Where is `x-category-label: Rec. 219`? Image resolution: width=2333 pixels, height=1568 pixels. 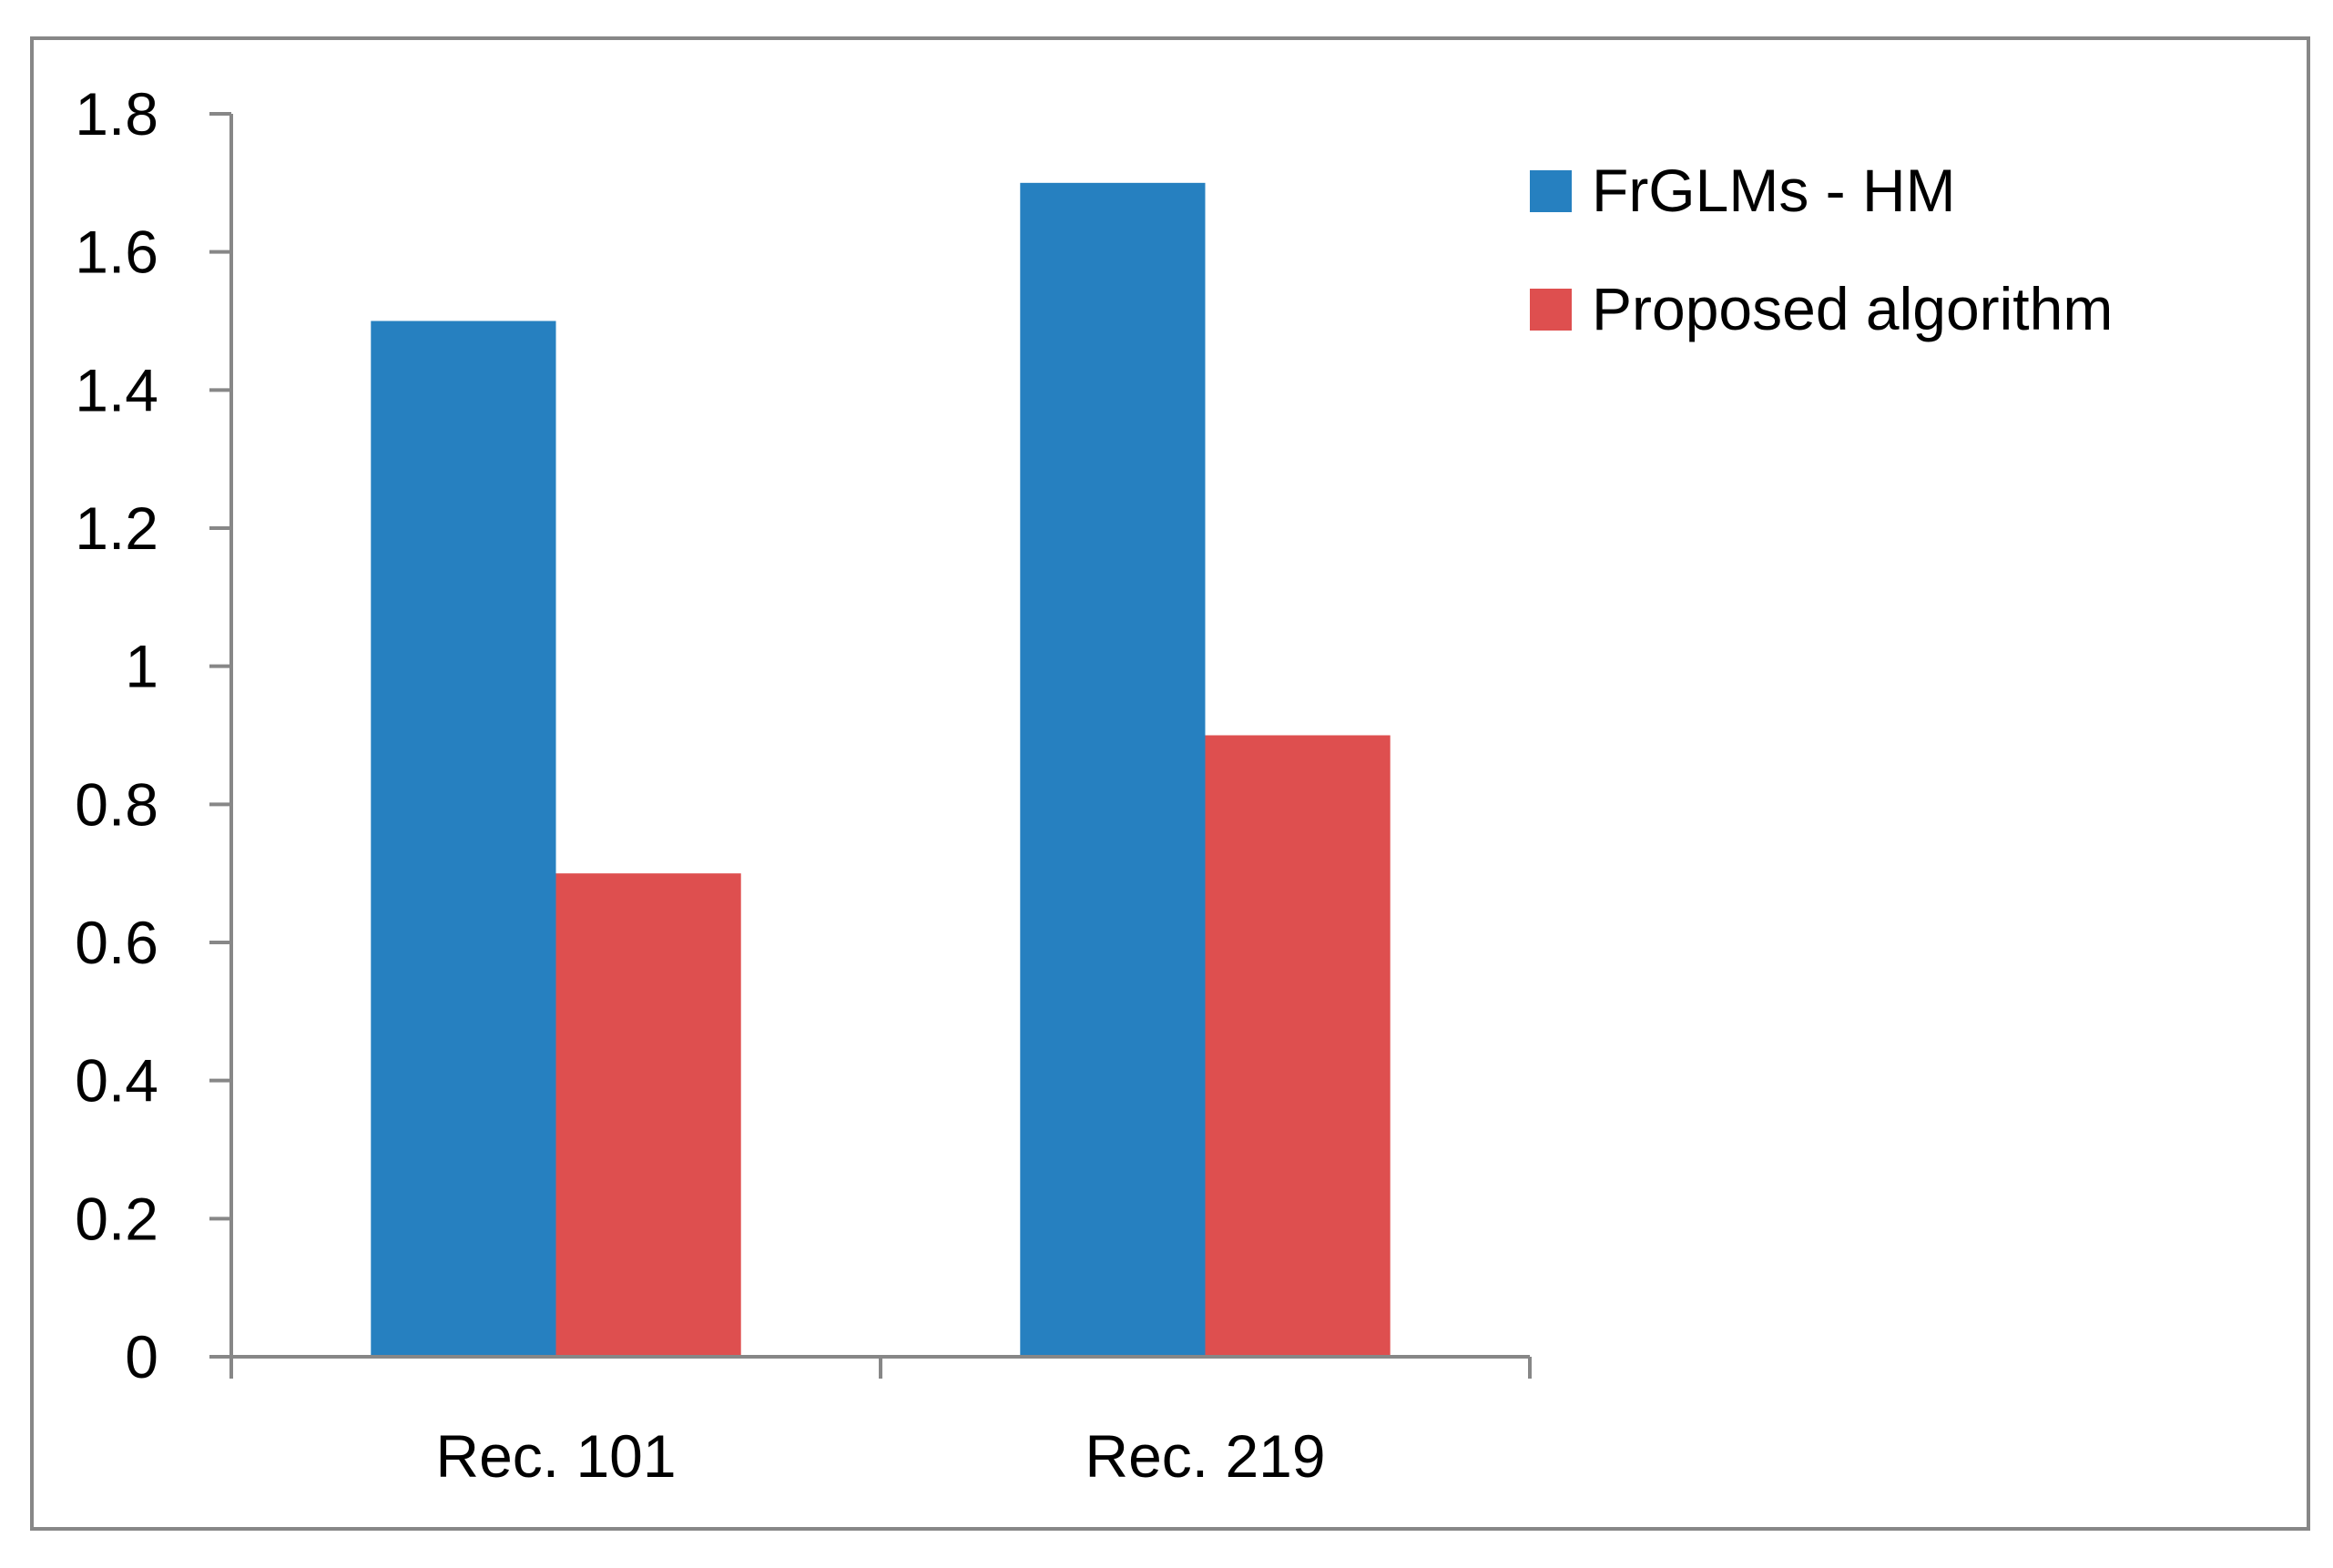
x-category-label: Rec. 219 is located at coordinates (1205, 1456).